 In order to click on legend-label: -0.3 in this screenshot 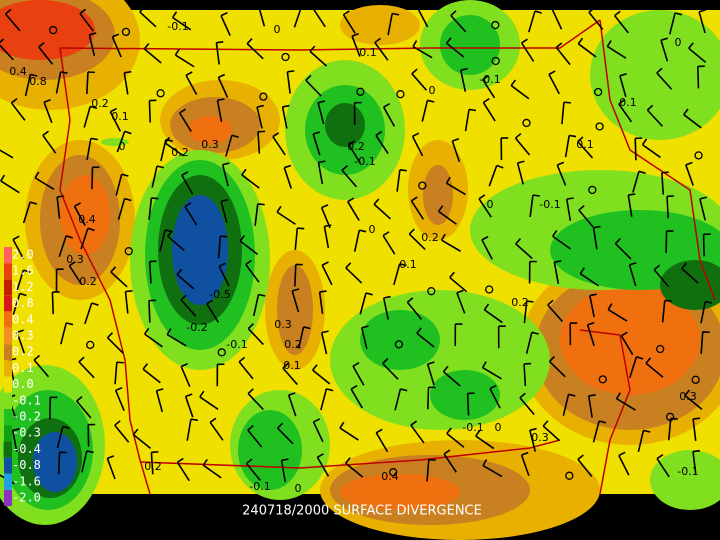, I will do `click(26, 433)`.